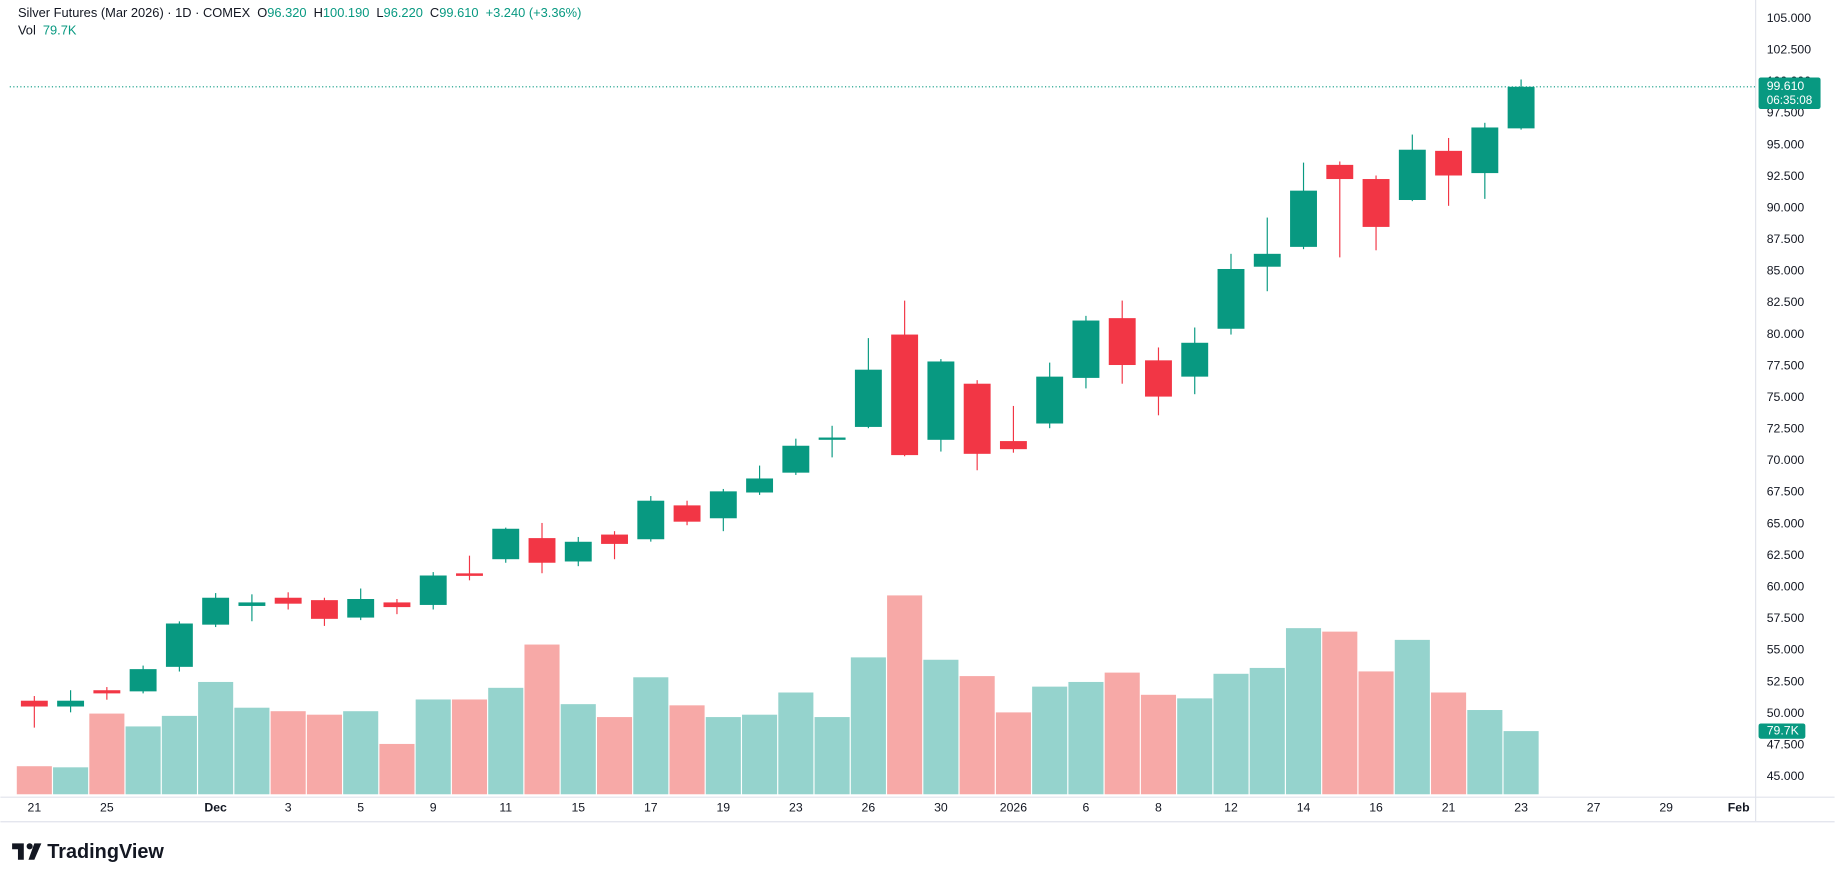 This screenshot has width=1835, height=882. I want to click on logo-icon, so click(27, 851).